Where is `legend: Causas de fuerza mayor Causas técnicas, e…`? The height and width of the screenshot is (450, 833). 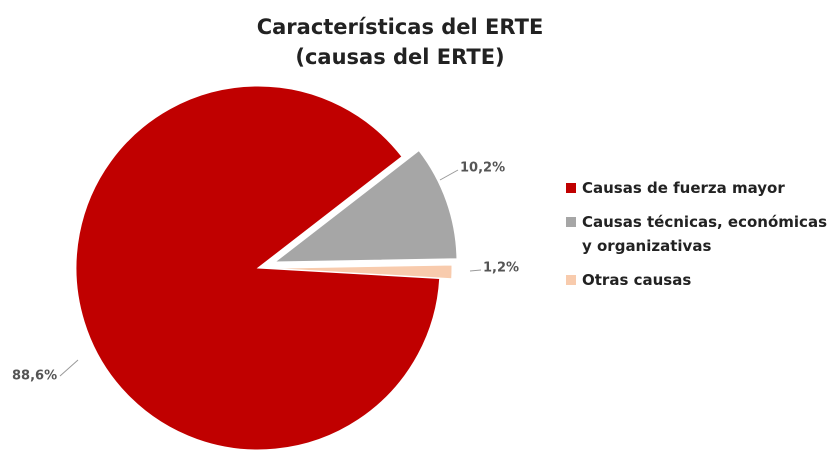 legend: Causas de fuerza mayor Causas técnicas, e… is located at coordinates (699, 239).